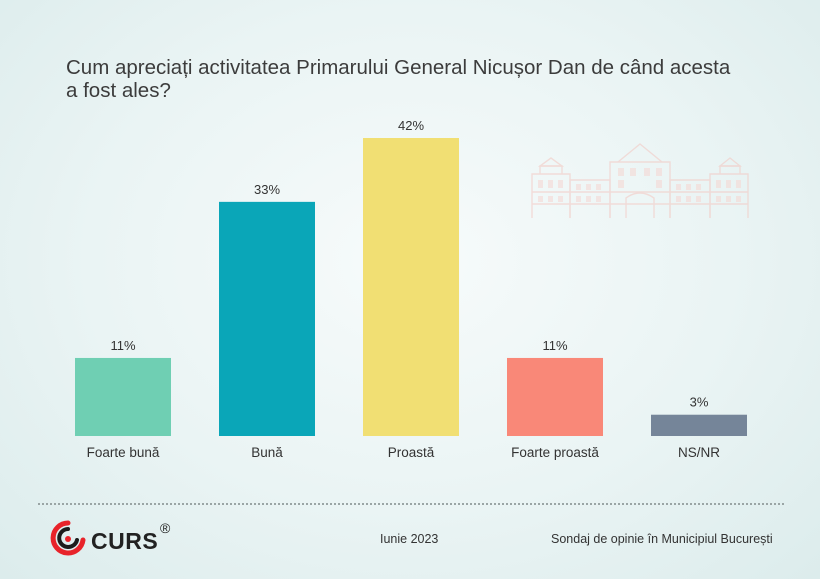 This screenshot has height=579, width=820. I want to click on category-label-2: Proastă, so click(411, 452).